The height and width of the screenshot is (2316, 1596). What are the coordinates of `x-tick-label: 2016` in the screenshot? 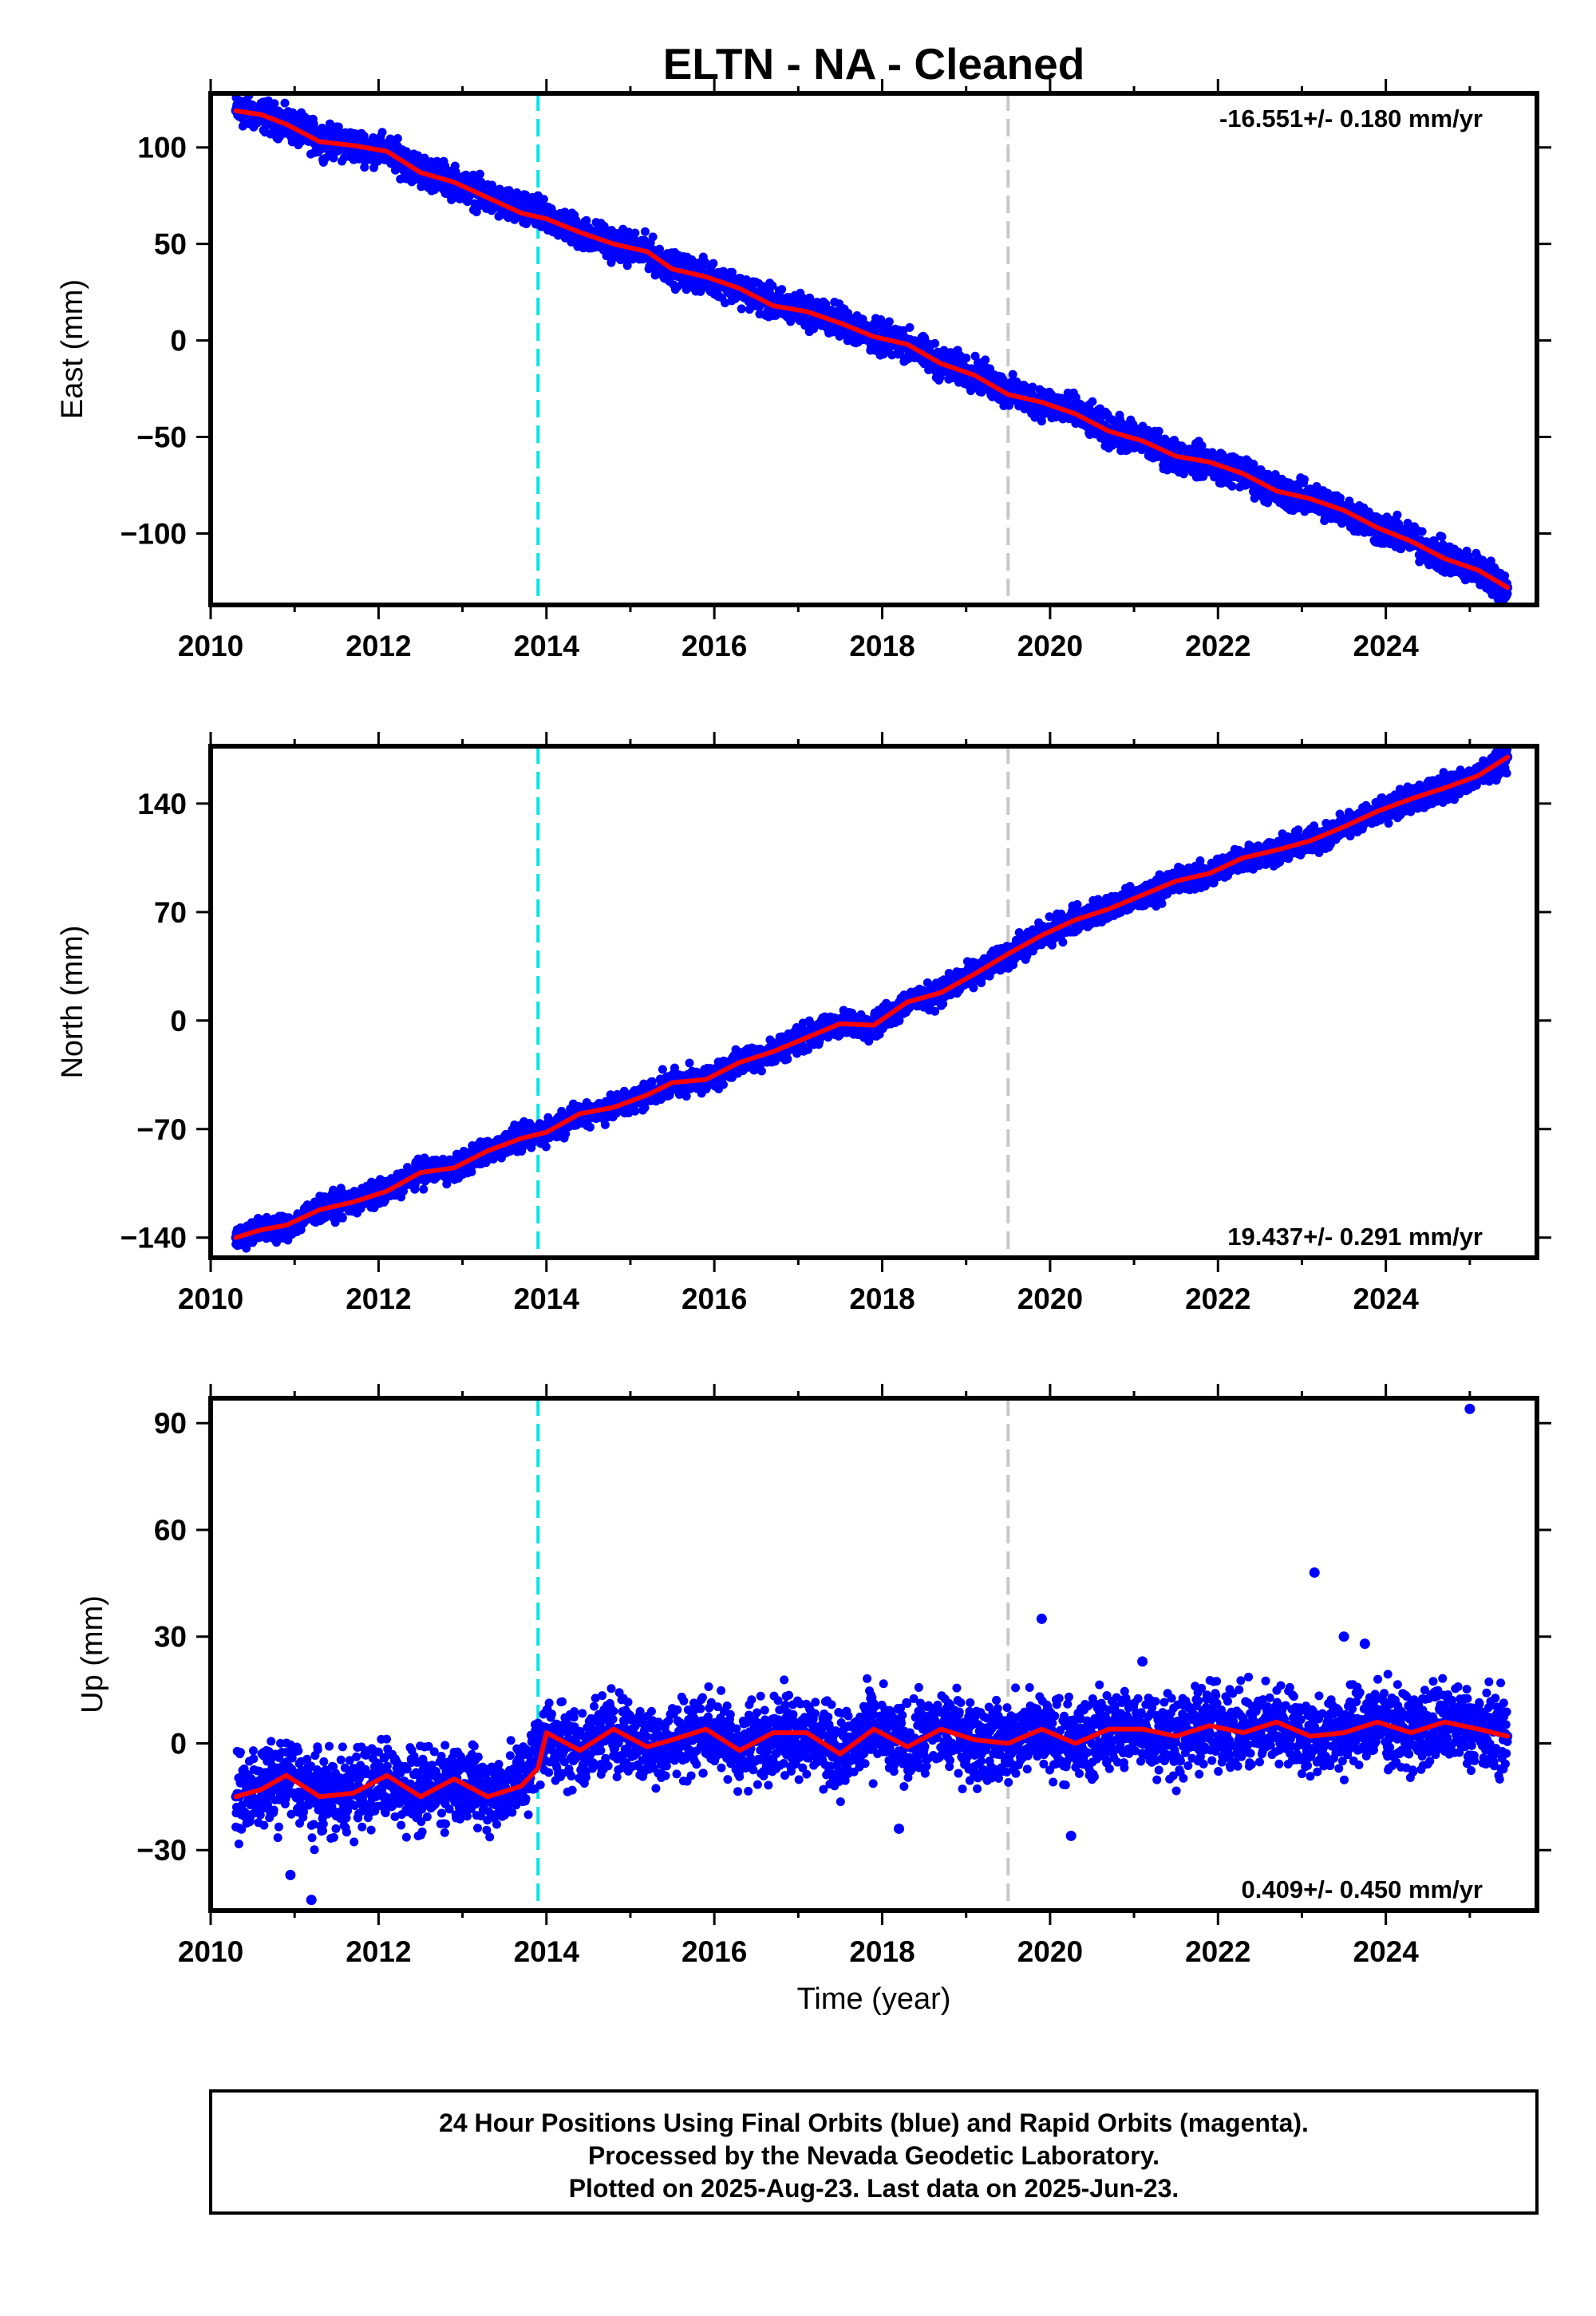 It's located at (714, 646).